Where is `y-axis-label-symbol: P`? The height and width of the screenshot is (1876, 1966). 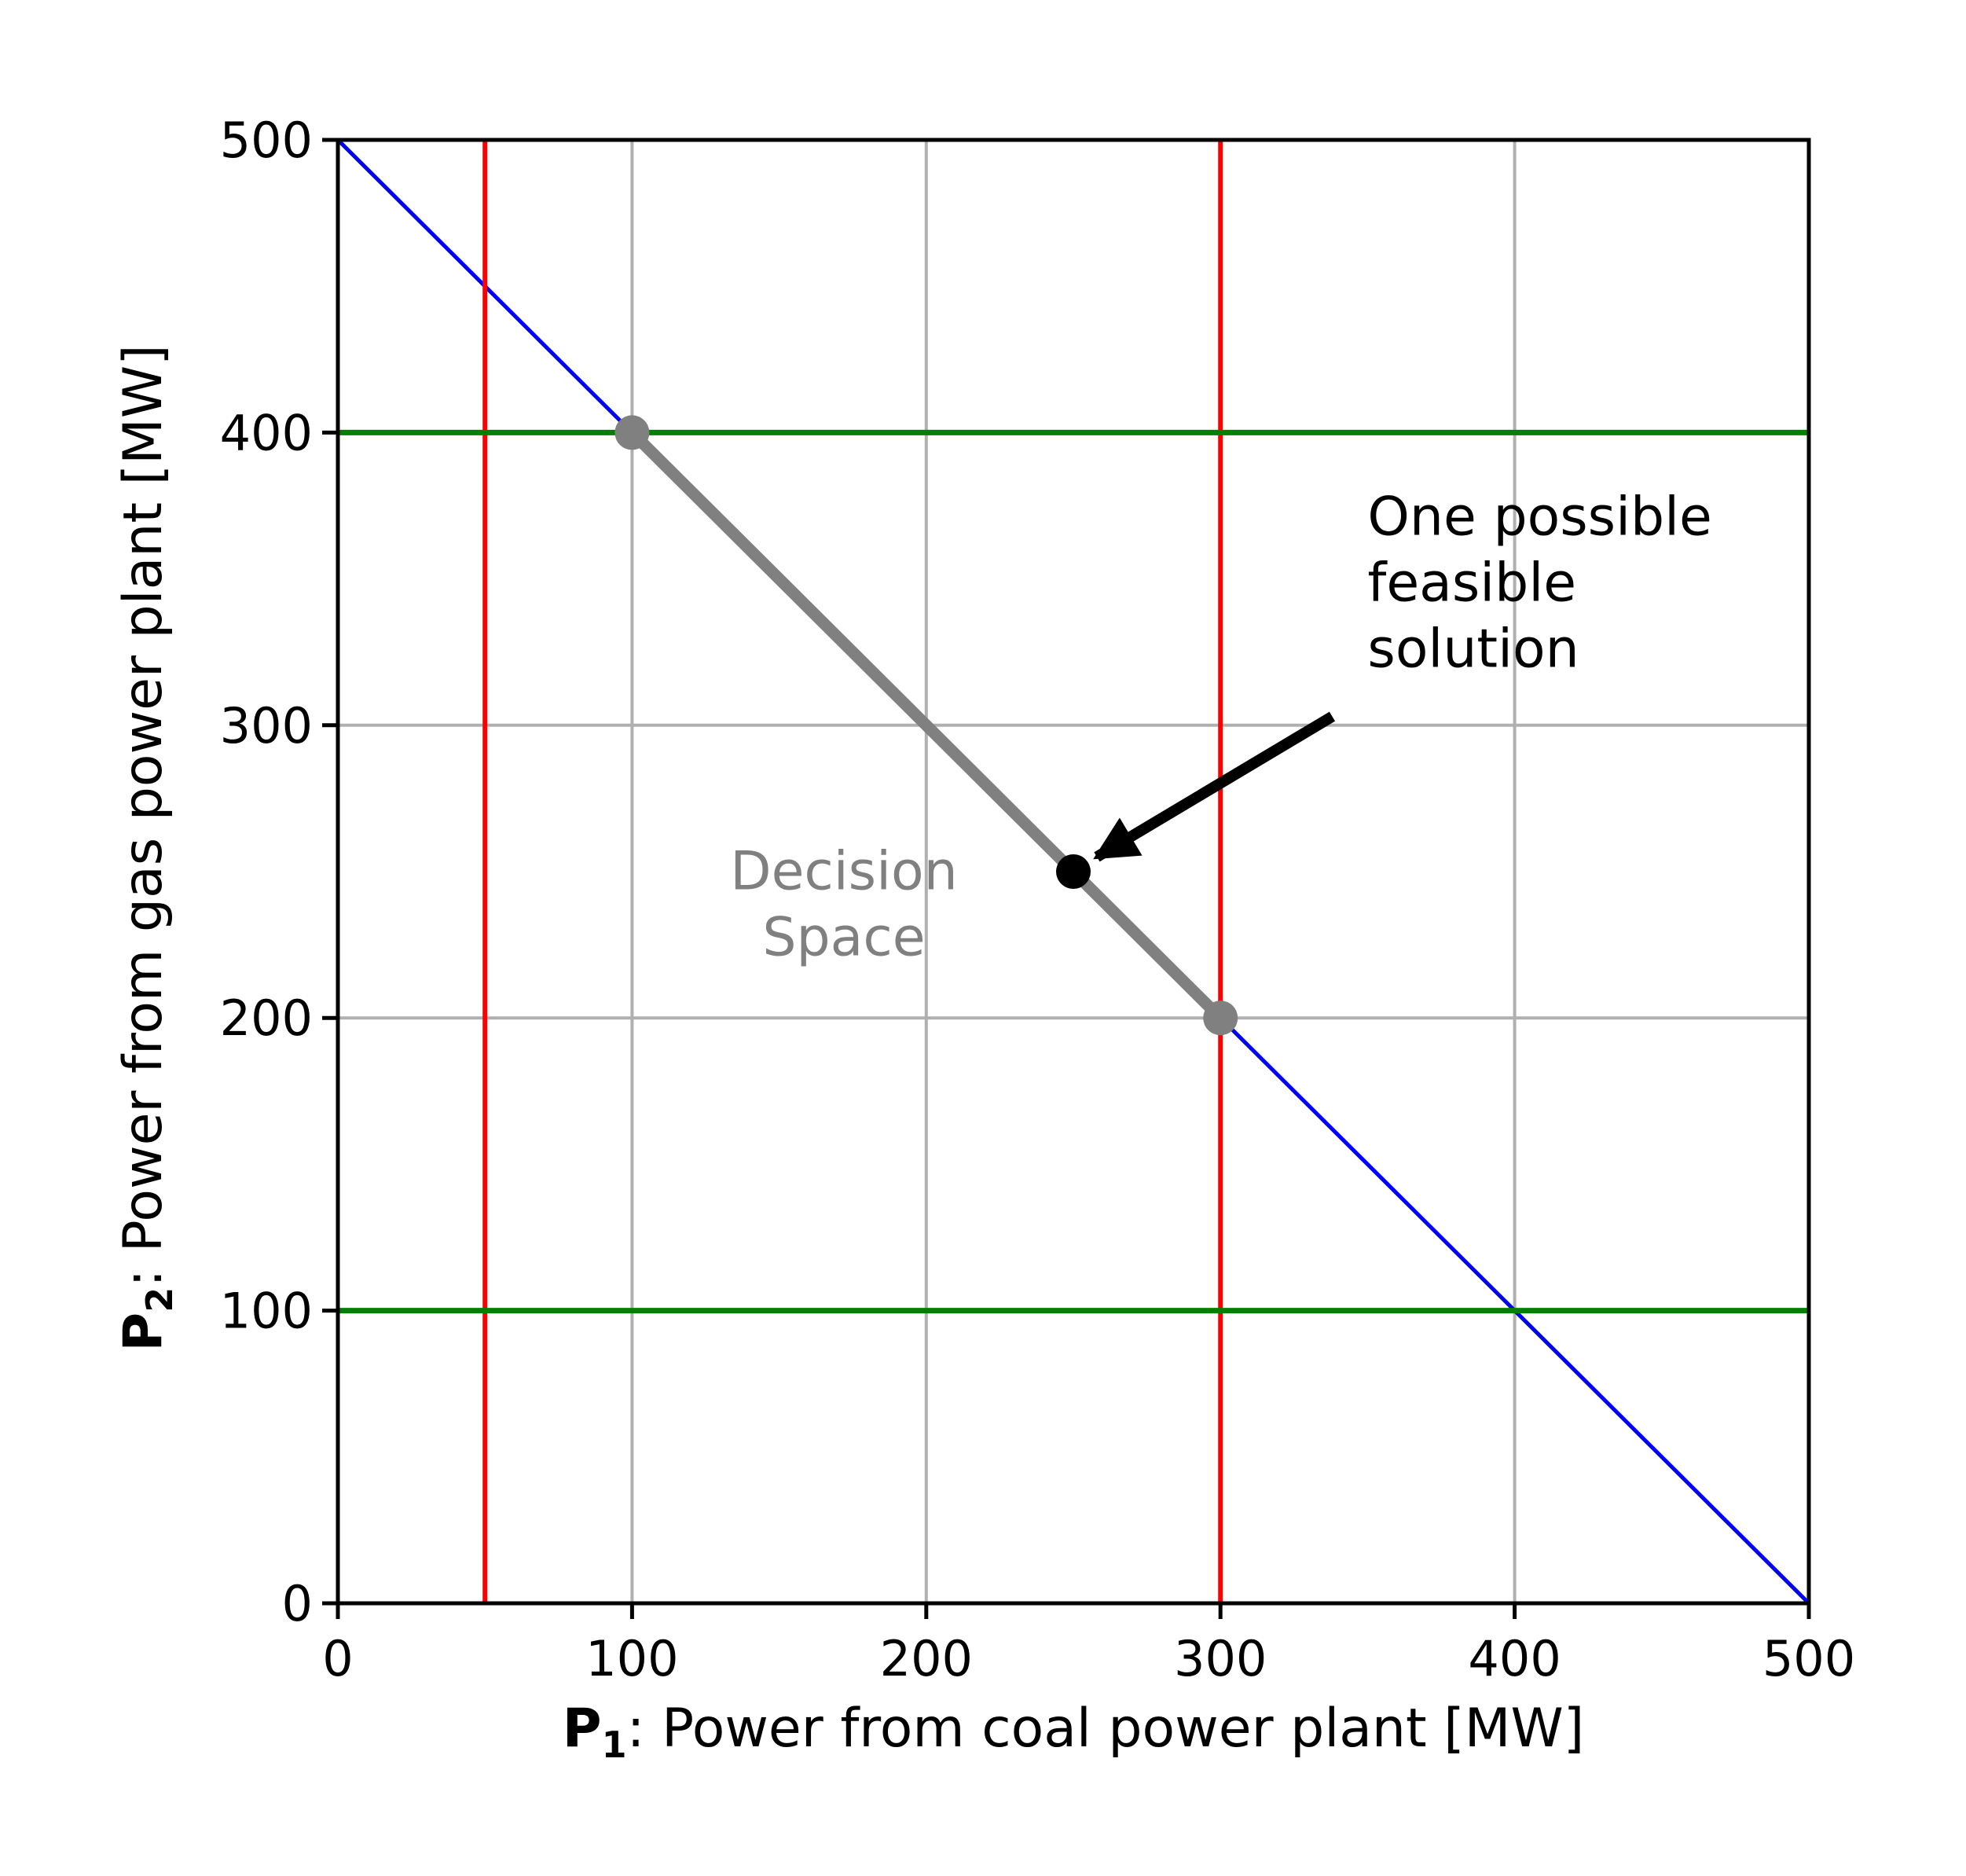 y-axis-label-symbol: P is located at coordinates (143, 1332).